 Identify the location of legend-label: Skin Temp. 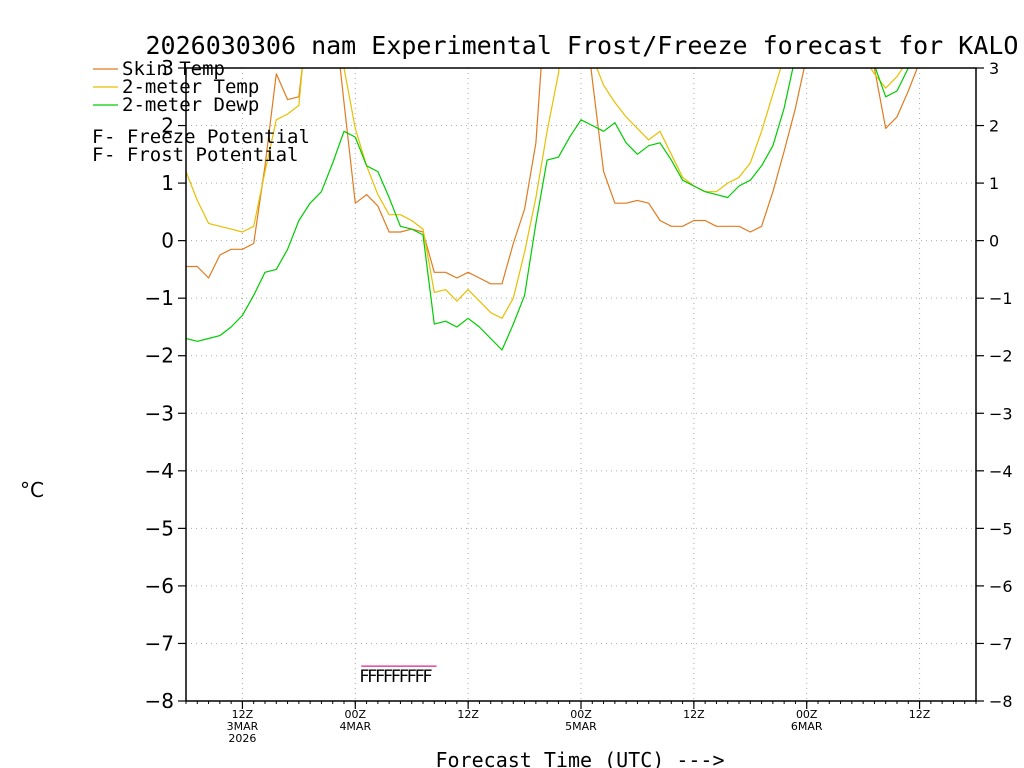
(173, 69).